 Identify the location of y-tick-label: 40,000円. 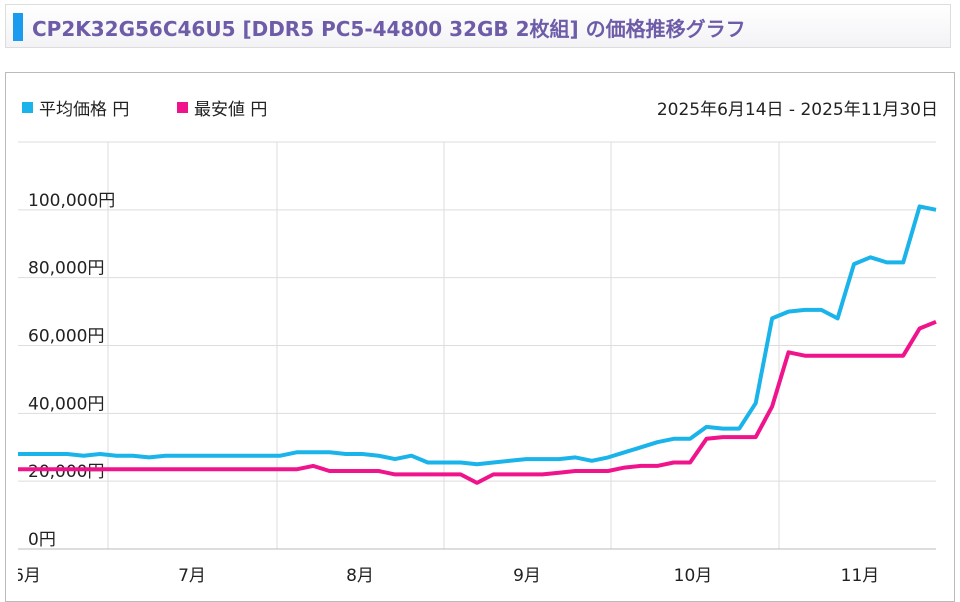
(66, 404).